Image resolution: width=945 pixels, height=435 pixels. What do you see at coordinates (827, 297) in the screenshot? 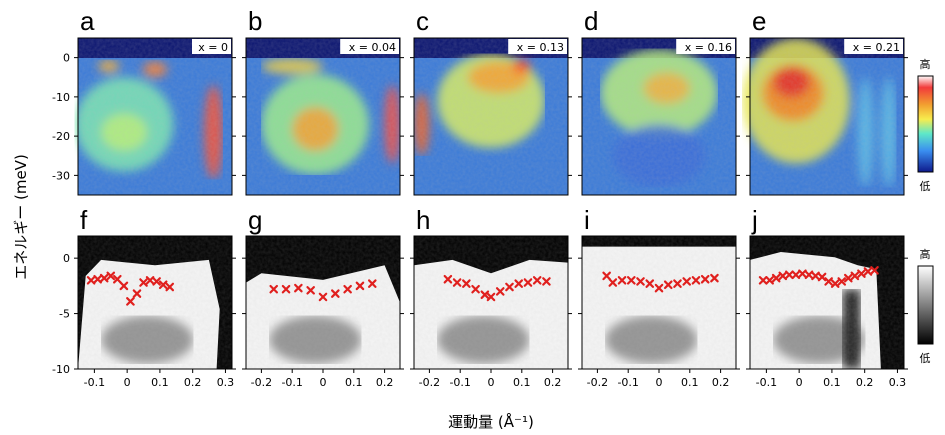
I see `panel-j: j -0.1 0 0.1 0.2 0.3` at bounding box center [827, 297].